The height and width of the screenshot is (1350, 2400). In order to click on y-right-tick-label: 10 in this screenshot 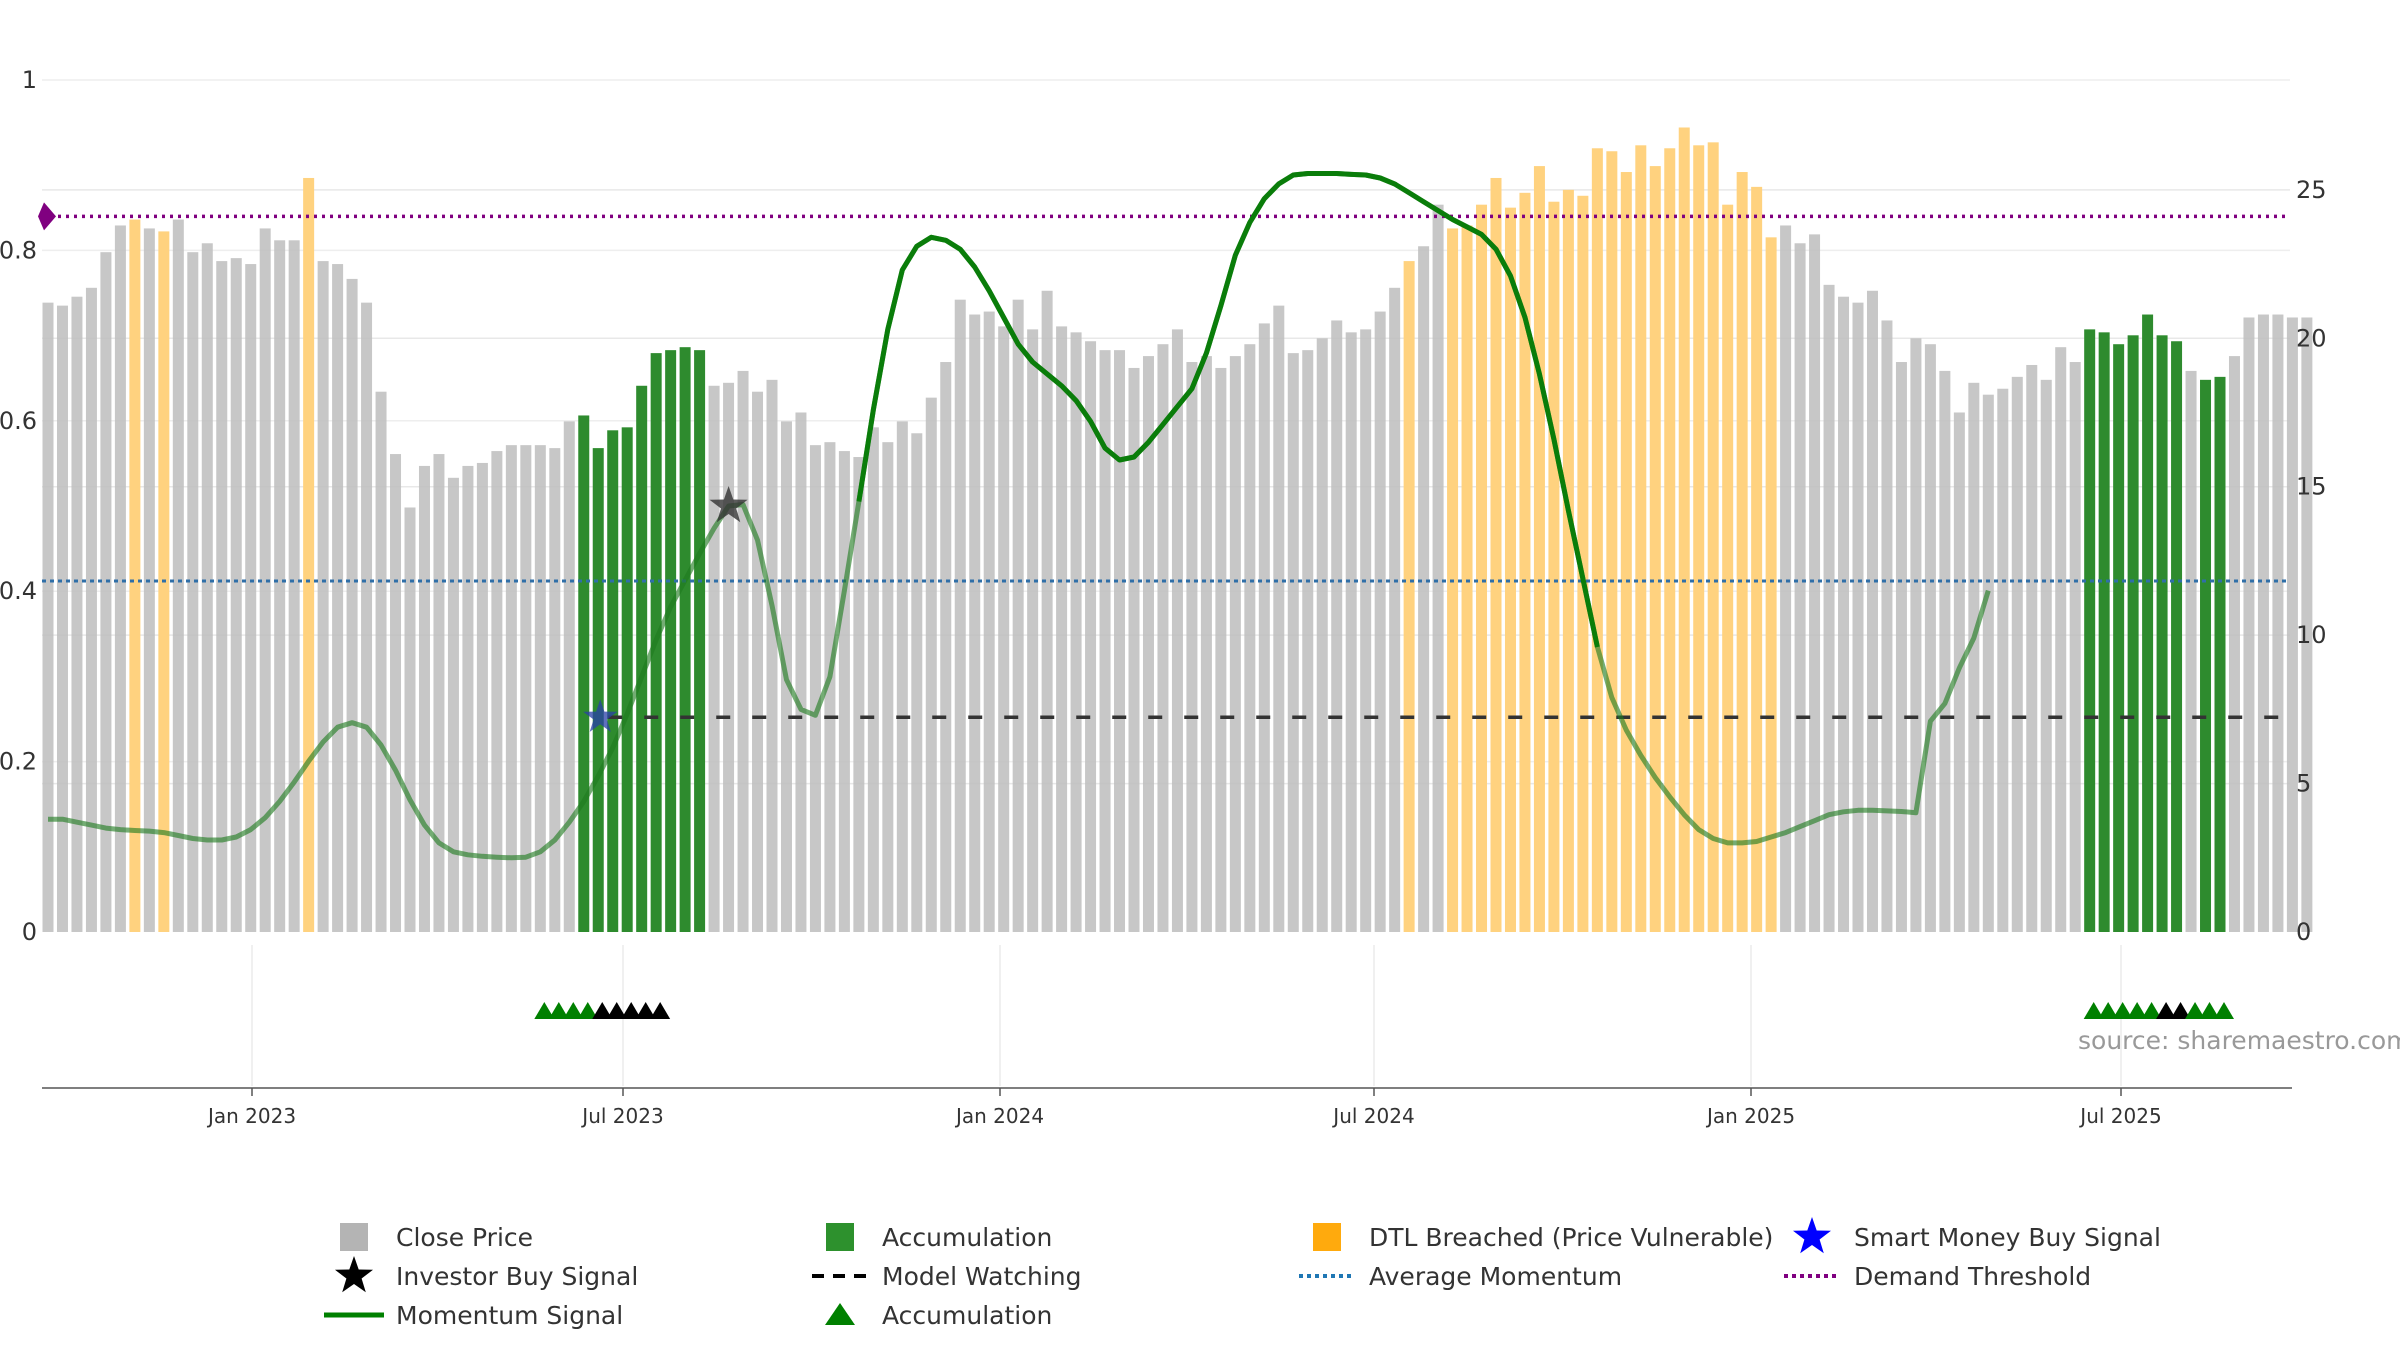, I will do `click(2311, 635)`.